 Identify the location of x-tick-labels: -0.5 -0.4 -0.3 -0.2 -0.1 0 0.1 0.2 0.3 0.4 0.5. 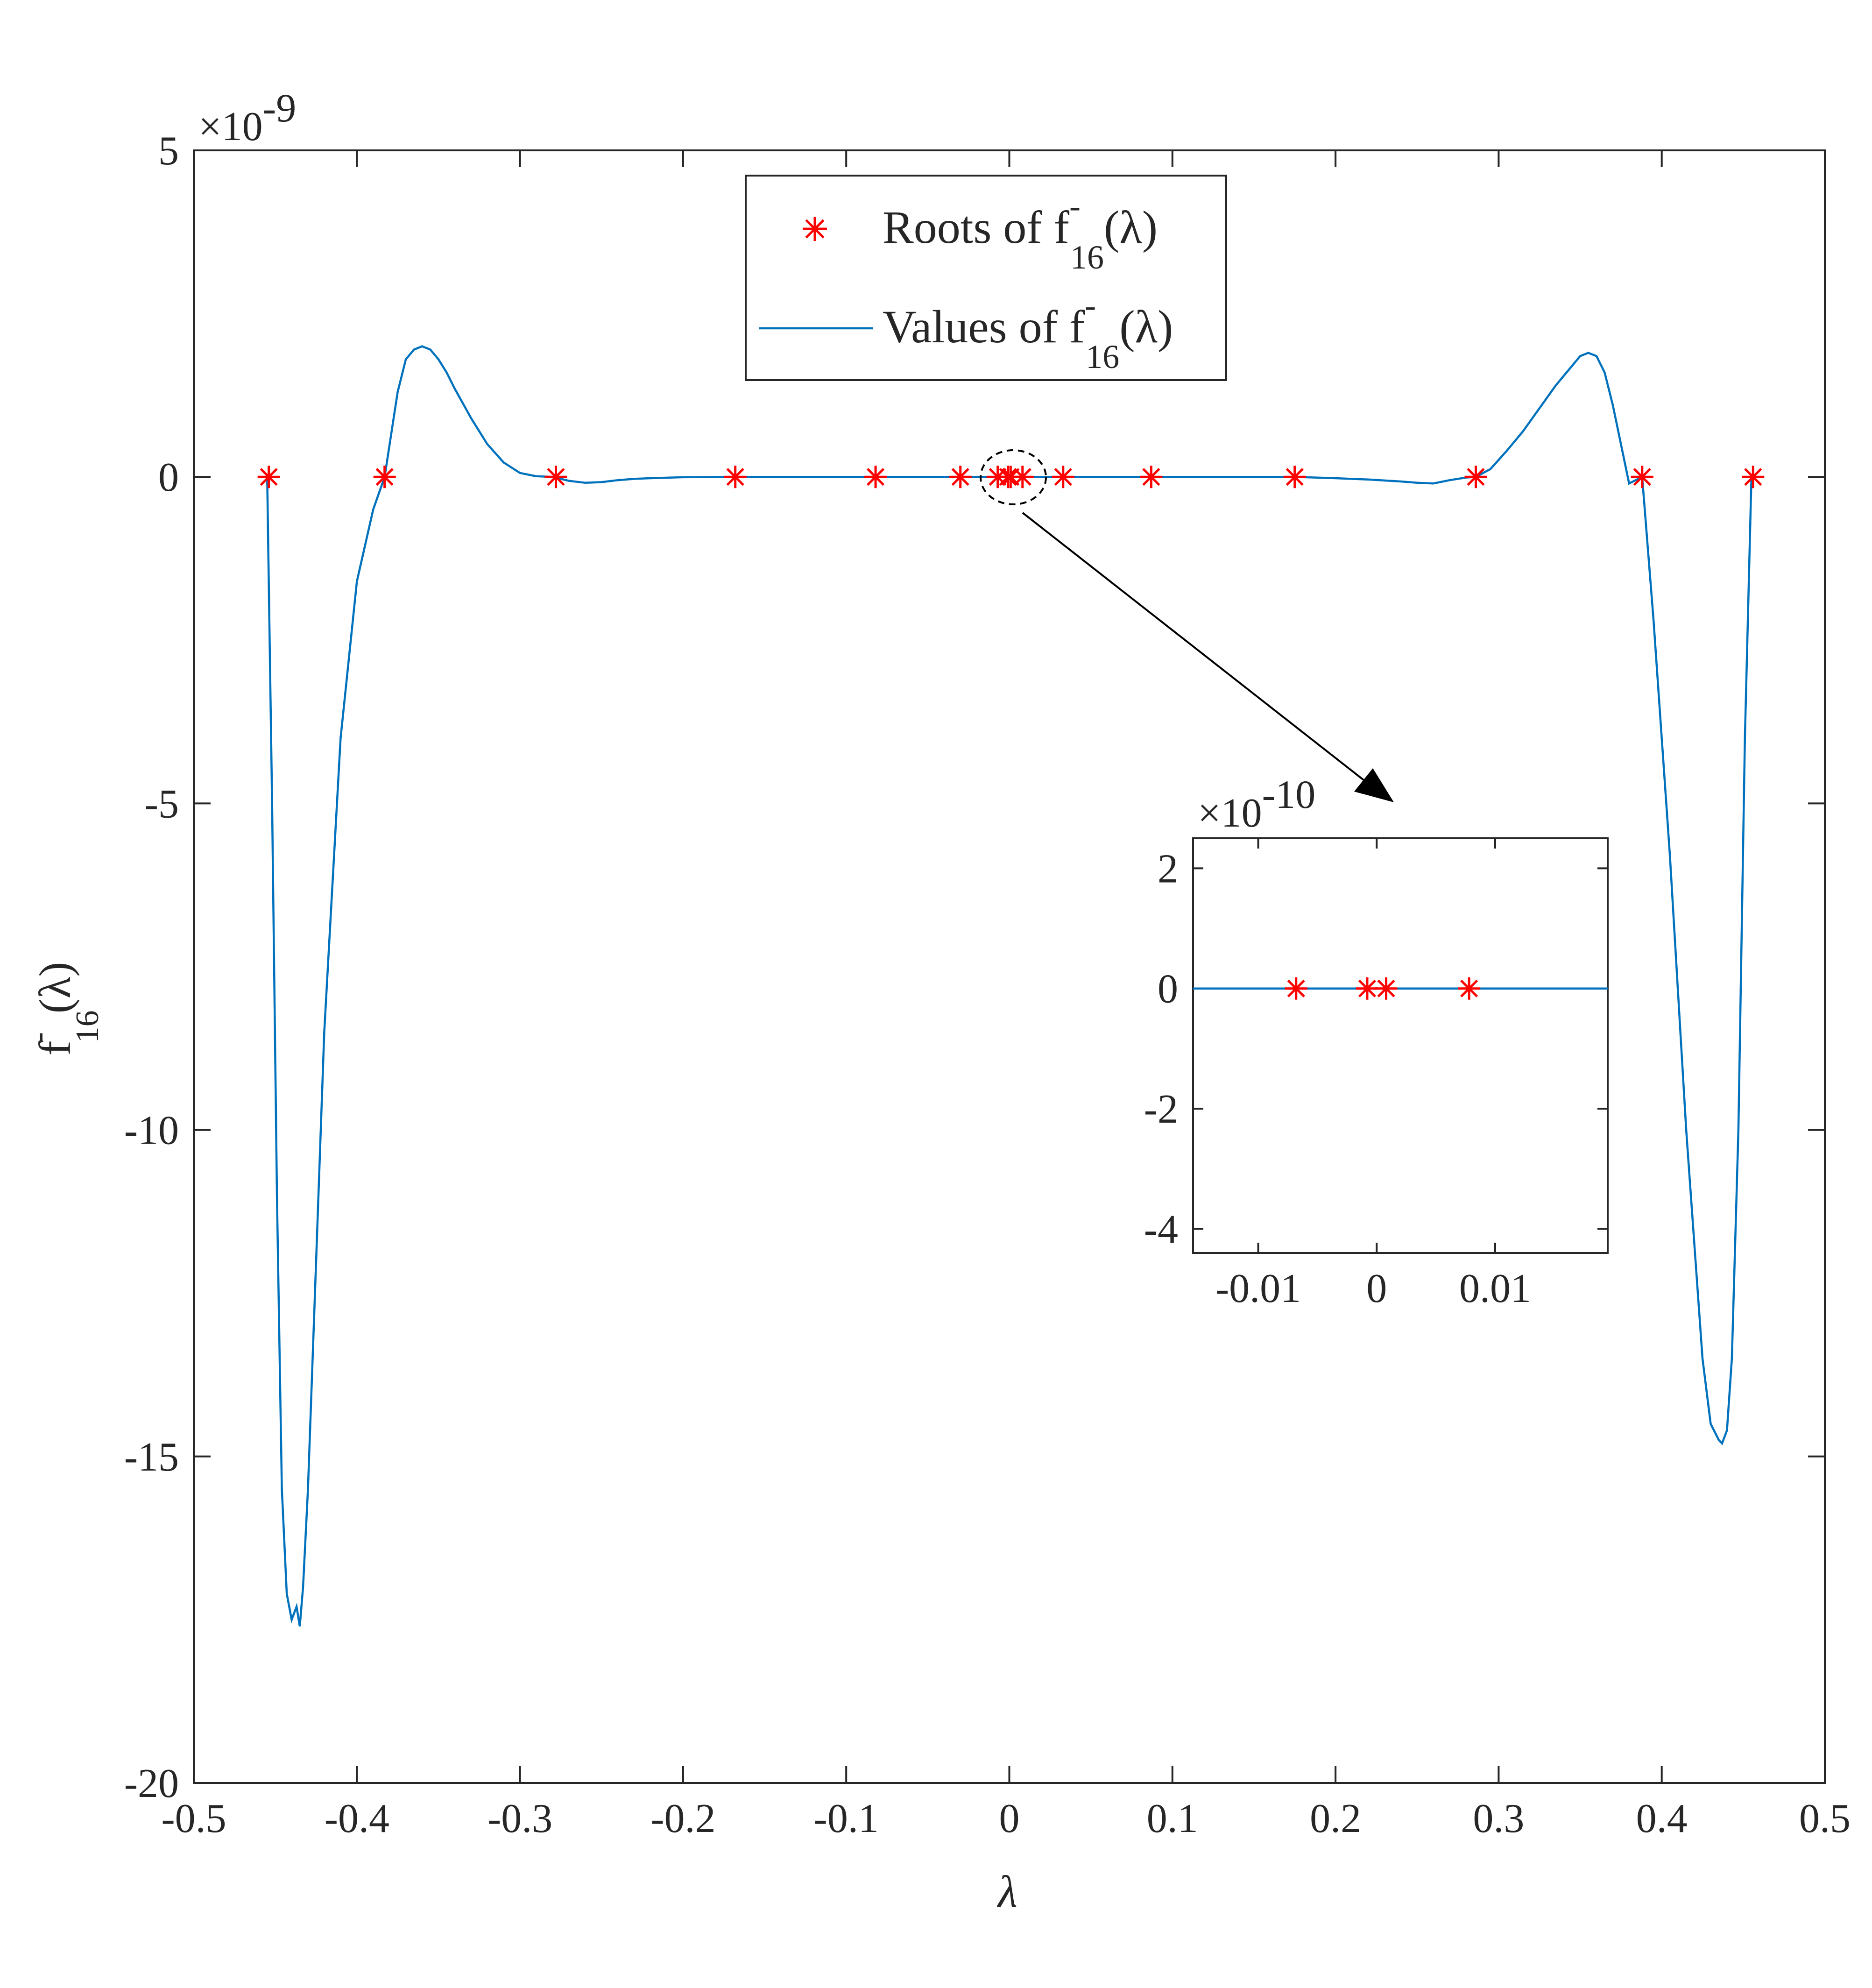
(1006, 1818).